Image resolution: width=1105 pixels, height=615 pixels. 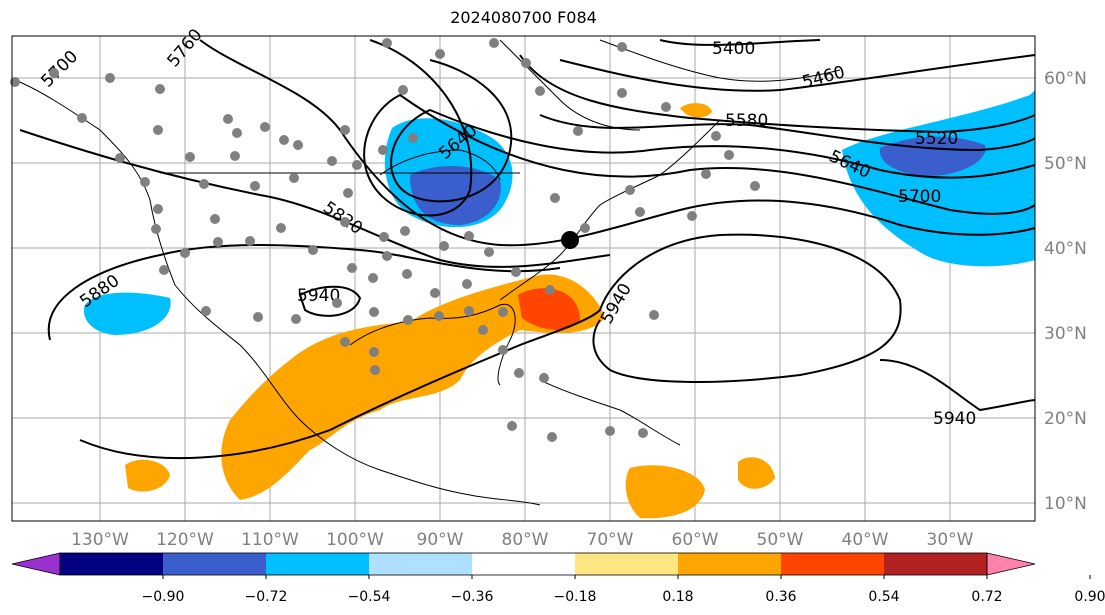 What do you see at coordinates (1065, 504) in the screenshot?
I see `lat-label-10n: 10°N` at bounding box center [1065, 504].